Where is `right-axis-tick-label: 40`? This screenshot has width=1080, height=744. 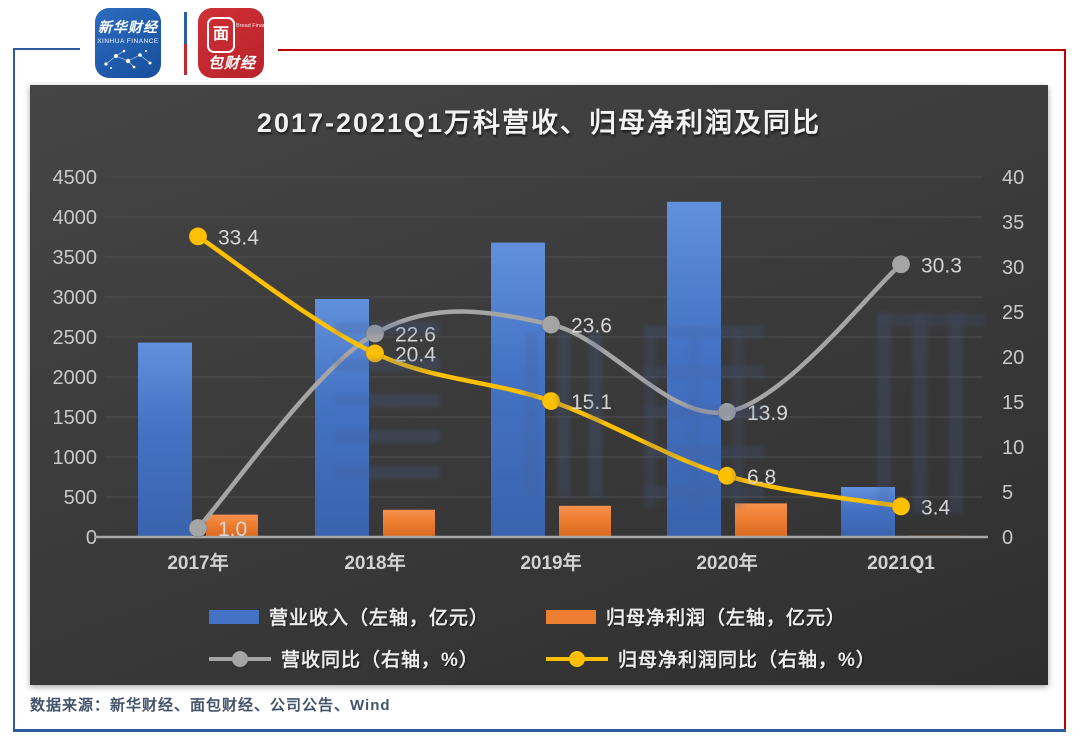
right-axis-tick-label: 40 is located at coordinates (1013, 178).